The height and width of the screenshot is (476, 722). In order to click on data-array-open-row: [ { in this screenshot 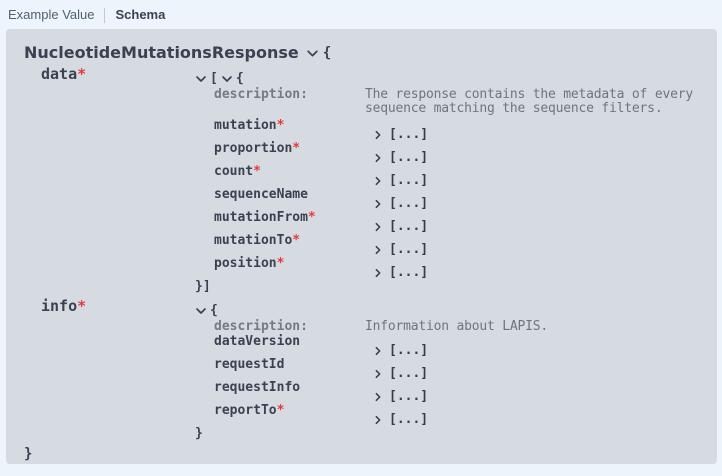, I will do `click(449, 78)`.